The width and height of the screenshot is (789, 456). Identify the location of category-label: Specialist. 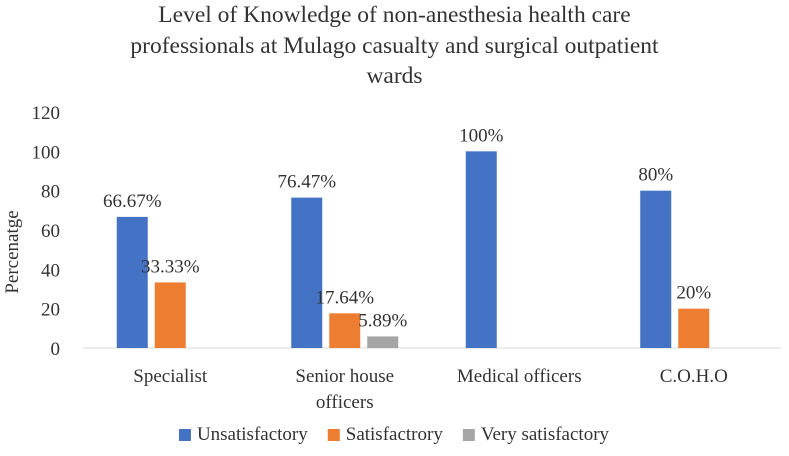
(170, 376).